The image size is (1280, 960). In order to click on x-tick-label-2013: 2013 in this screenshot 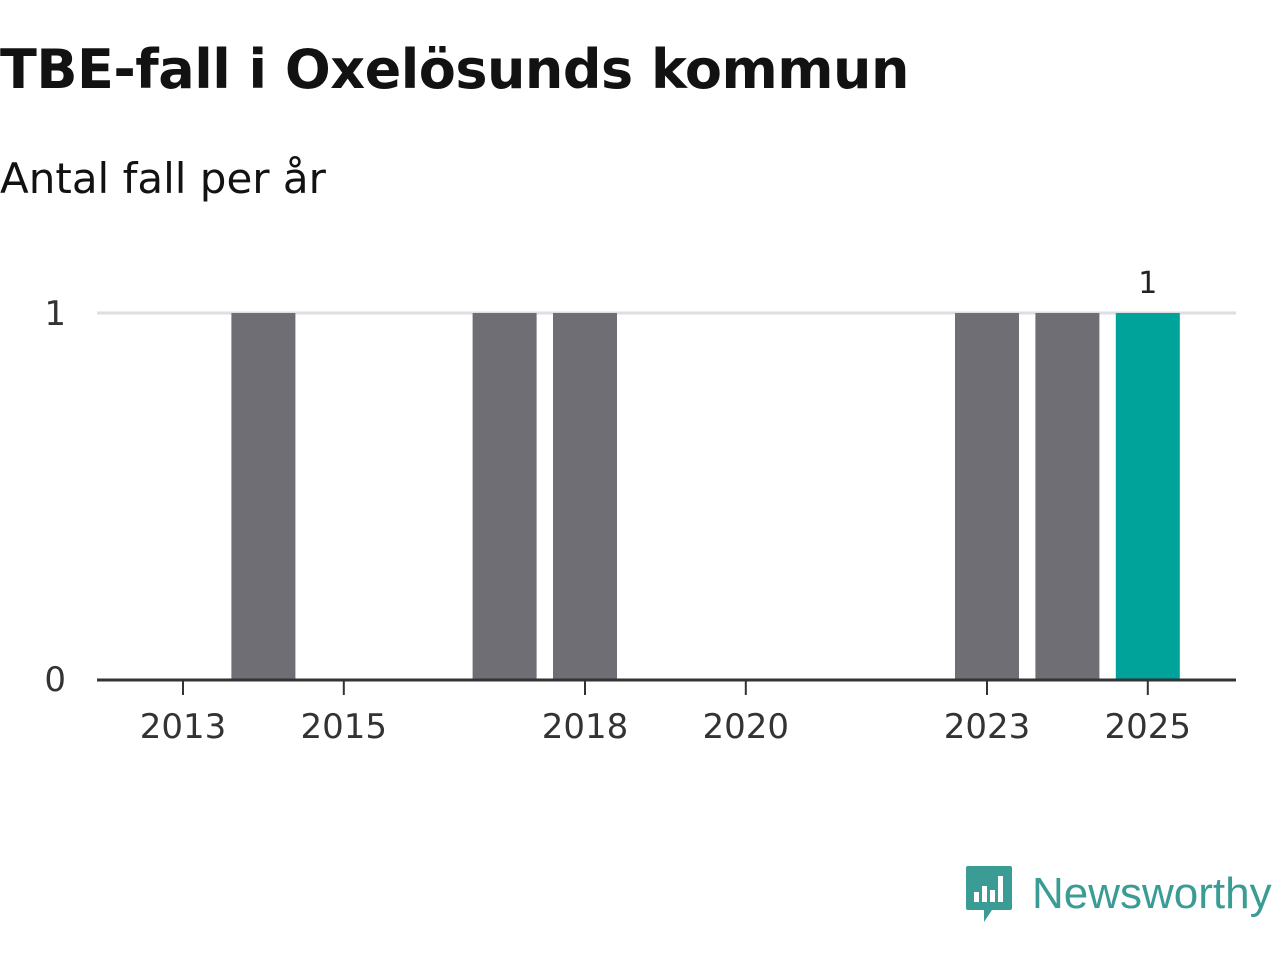, I will do `click(183, 727)`.